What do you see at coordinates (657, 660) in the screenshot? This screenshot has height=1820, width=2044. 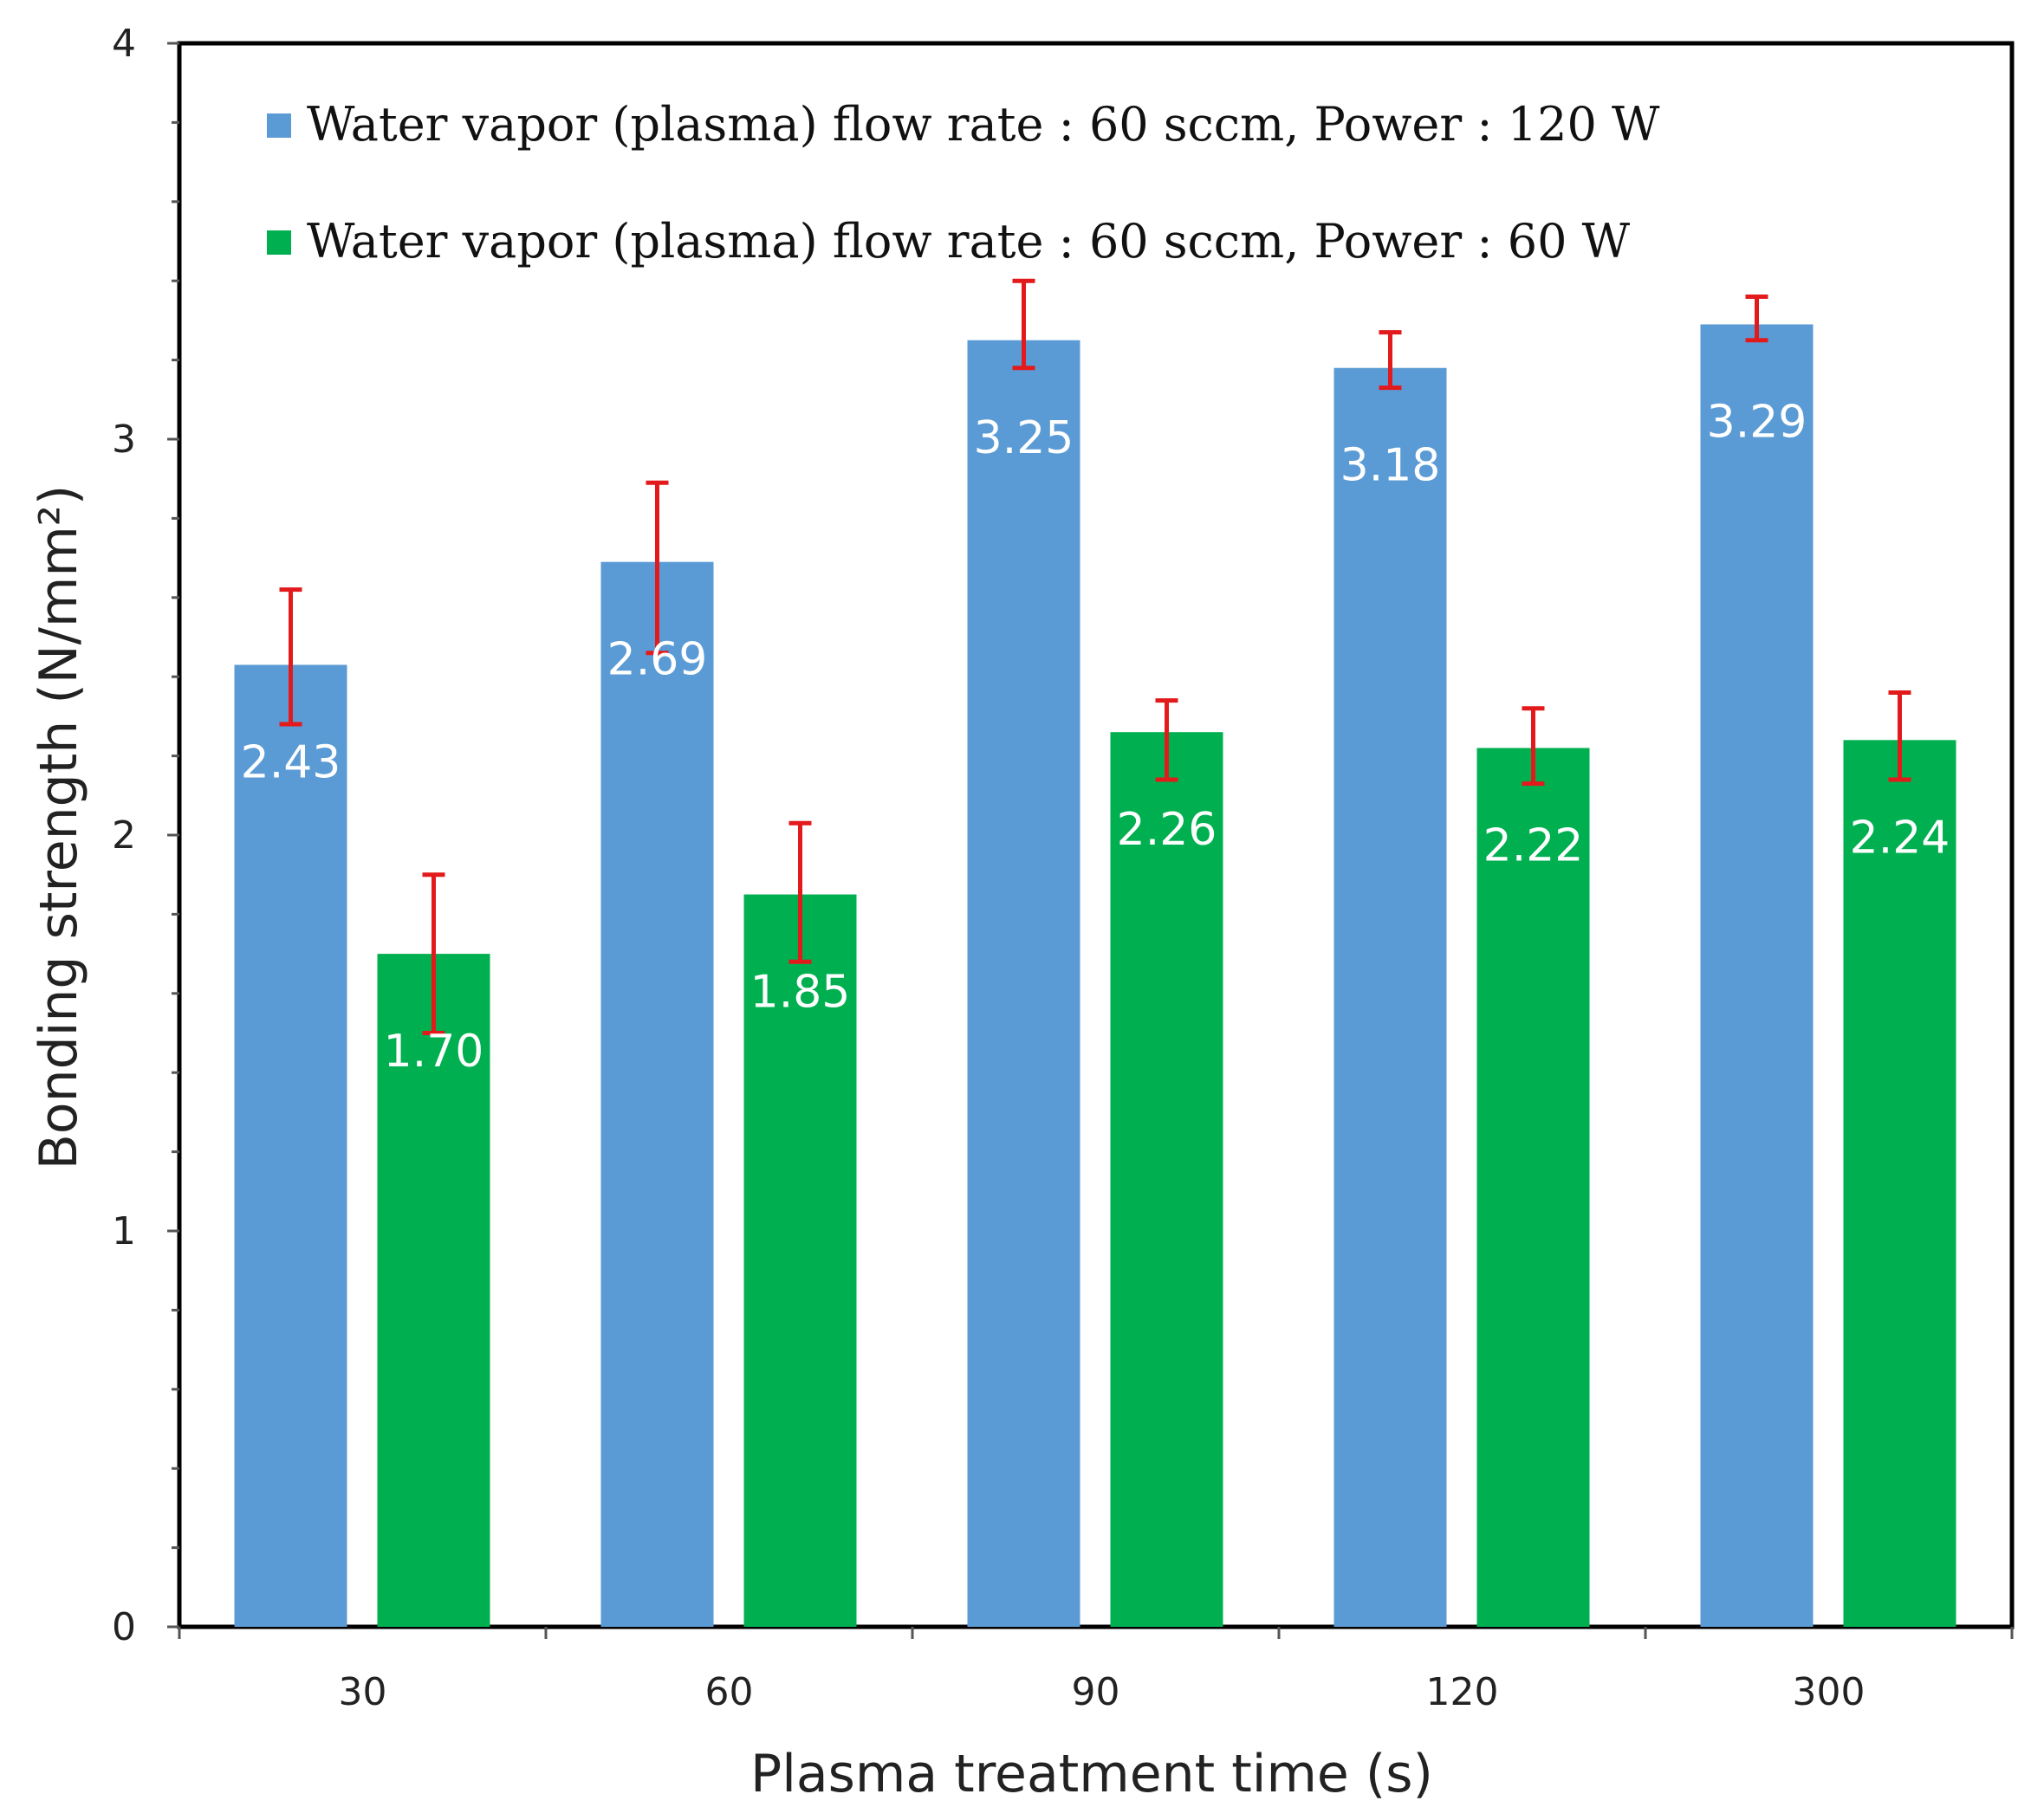 I see `data-label: 2.69` at bounding box center [657, 660].